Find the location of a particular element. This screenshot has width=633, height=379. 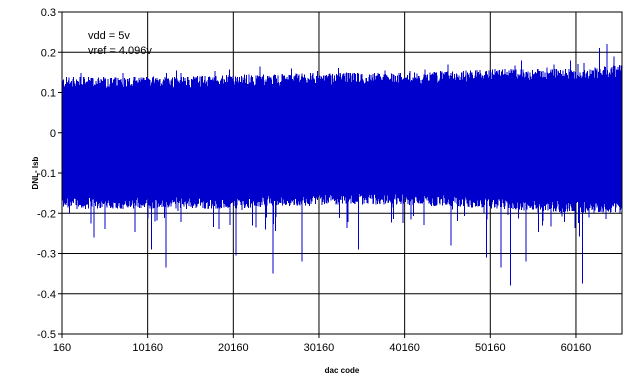

x-tick-label-2: 20160 is located at coordinates (233, 348).